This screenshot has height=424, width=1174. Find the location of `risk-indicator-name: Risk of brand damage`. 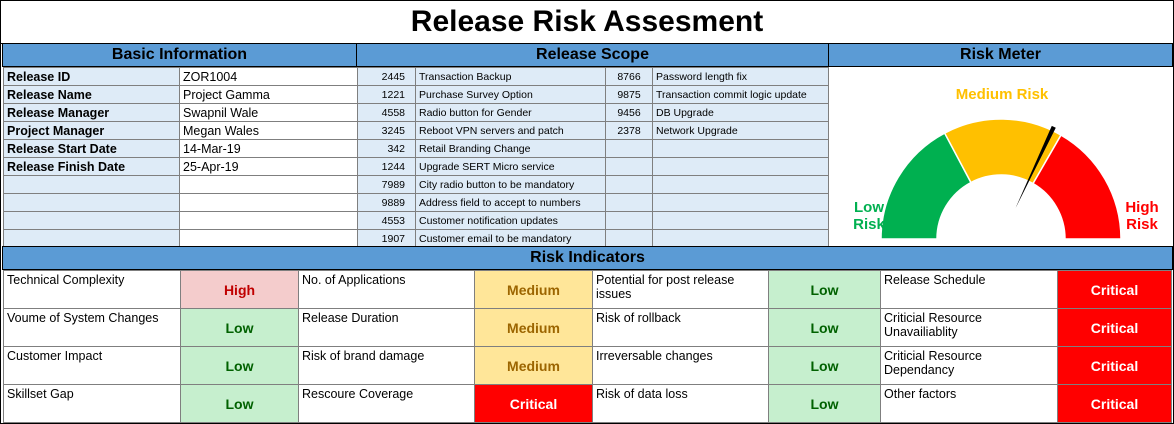

risk-indicator-name: Risk of brand damage is located at coordinates (386, 365).